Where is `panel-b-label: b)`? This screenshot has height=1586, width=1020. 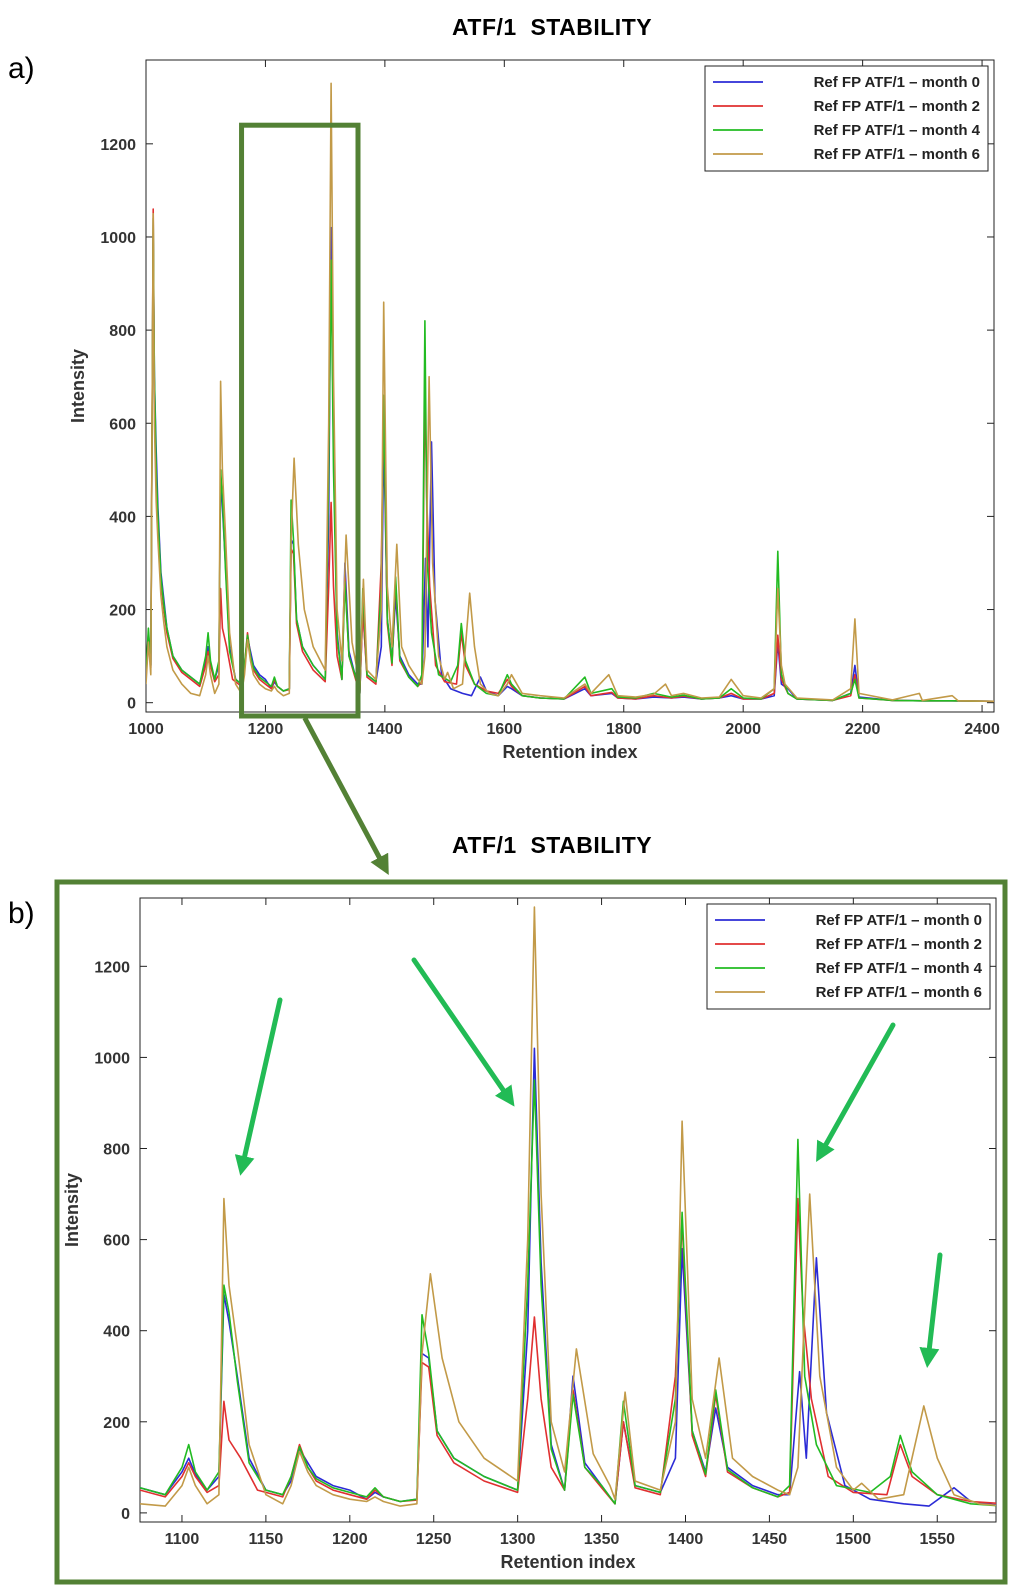 panel-b-label: b) is located at coordinates (21, 913).